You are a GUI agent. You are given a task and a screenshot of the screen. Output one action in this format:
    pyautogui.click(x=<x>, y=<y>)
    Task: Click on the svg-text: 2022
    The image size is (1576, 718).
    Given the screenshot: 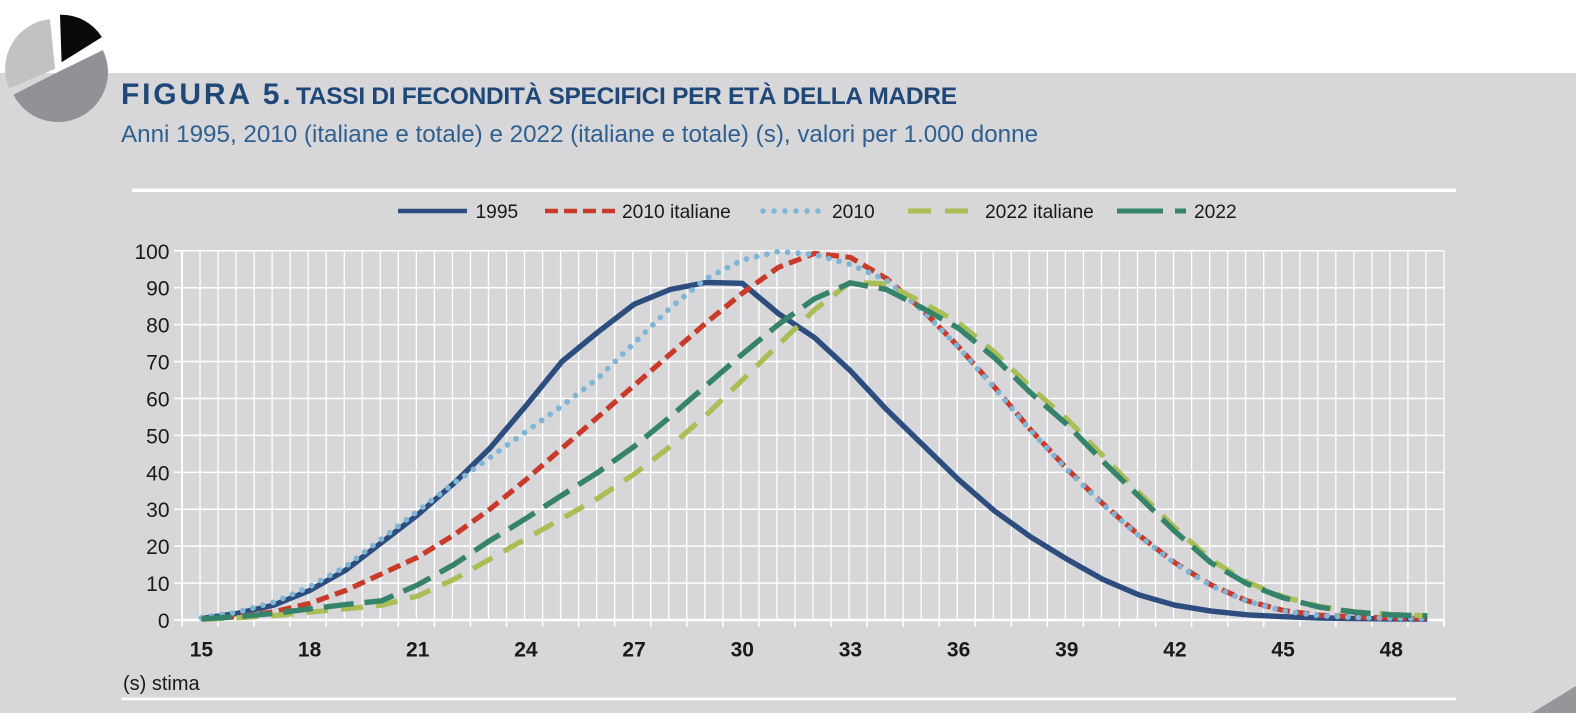 What is the action you would take?
    pyautogui.click(x=1215, y=212)
    